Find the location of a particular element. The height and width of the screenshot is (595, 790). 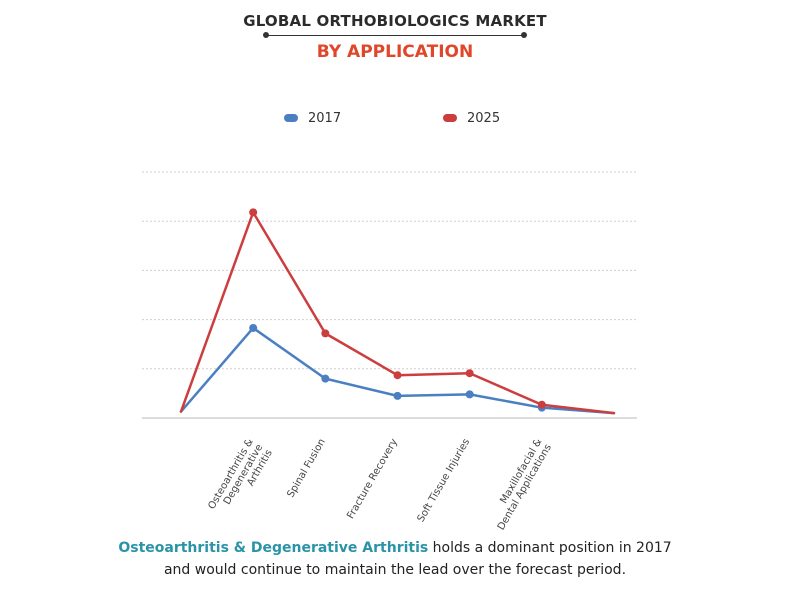

category-label-line: Fracture Recovery is located at coordinates (372, 479).